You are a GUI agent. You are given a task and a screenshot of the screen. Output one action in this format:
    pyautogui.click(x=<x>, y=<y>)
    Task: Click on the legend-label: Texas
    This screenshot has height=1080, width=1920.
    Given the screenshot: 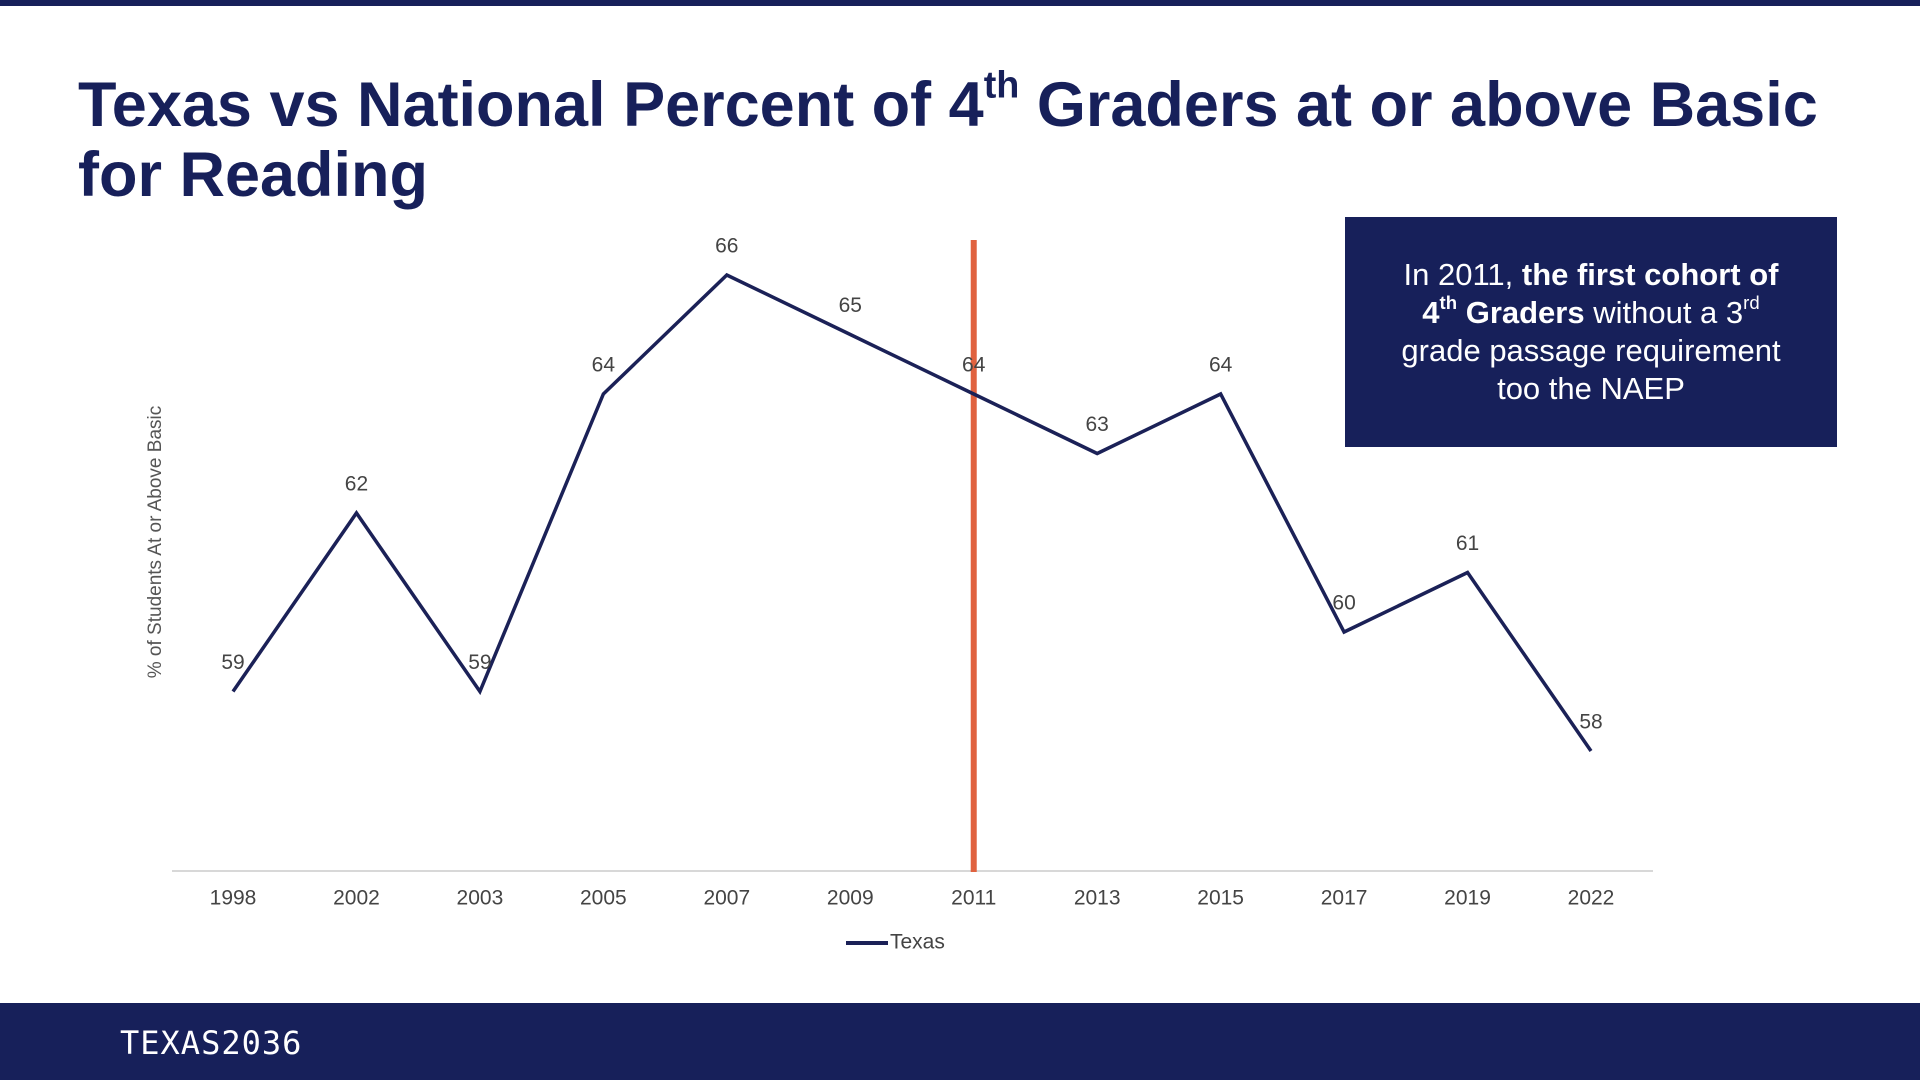 What is the action you would take?
    pyautogui.click(x=917, y=942)
    